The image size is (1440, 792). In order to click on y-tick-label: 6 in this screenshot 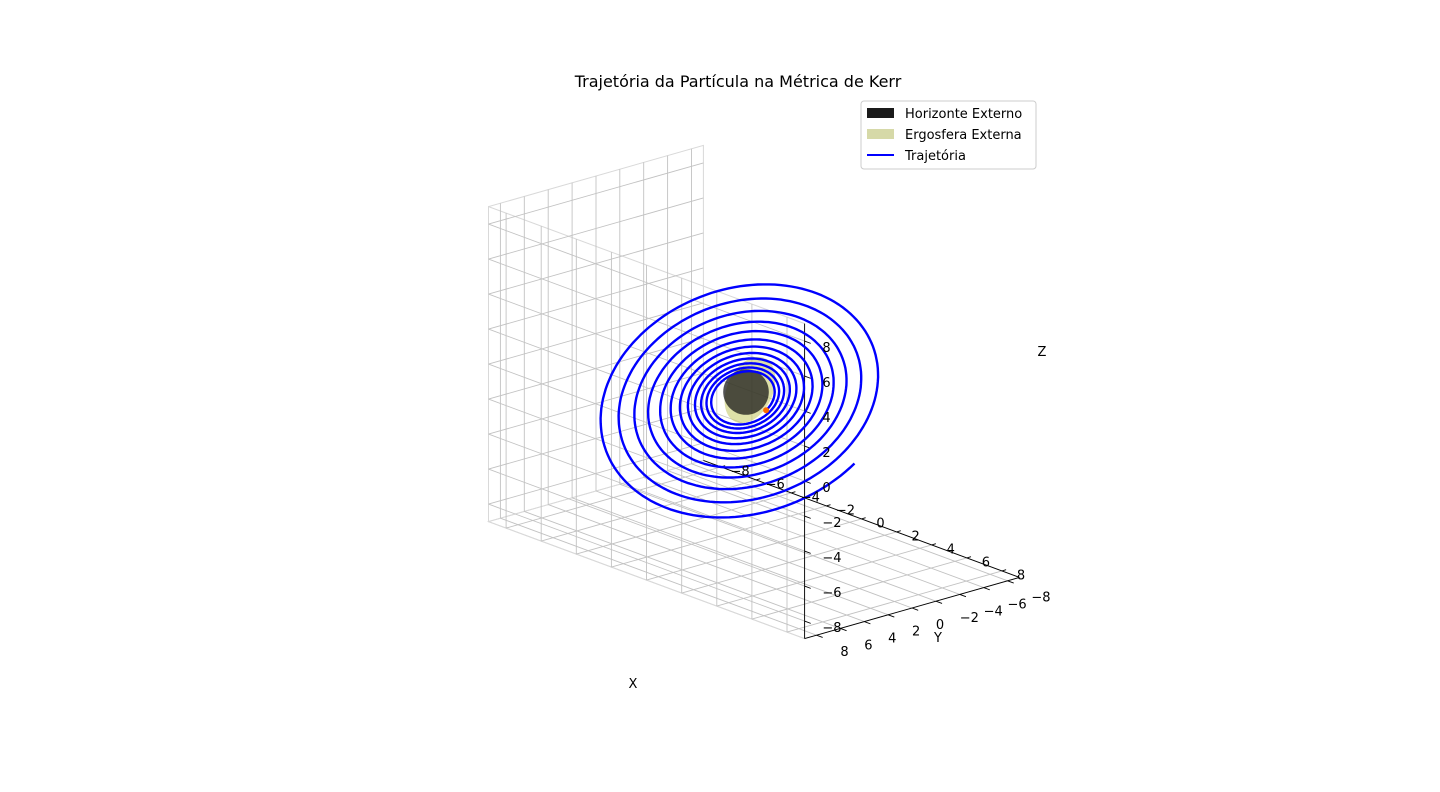, I will do `click(868, 645)`.